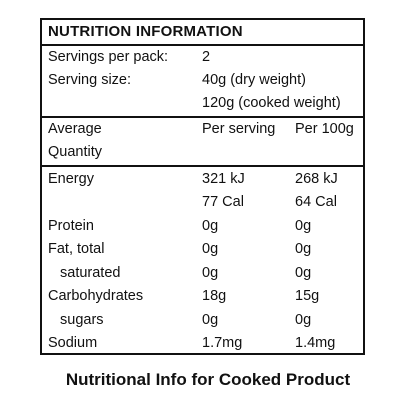 Image resolution: width=416 pixels, height=416 pixels. What do you see at coordinates (71, 179) in the screenshot?
I see `row-label: Energy` at bounding box center [71, 179].